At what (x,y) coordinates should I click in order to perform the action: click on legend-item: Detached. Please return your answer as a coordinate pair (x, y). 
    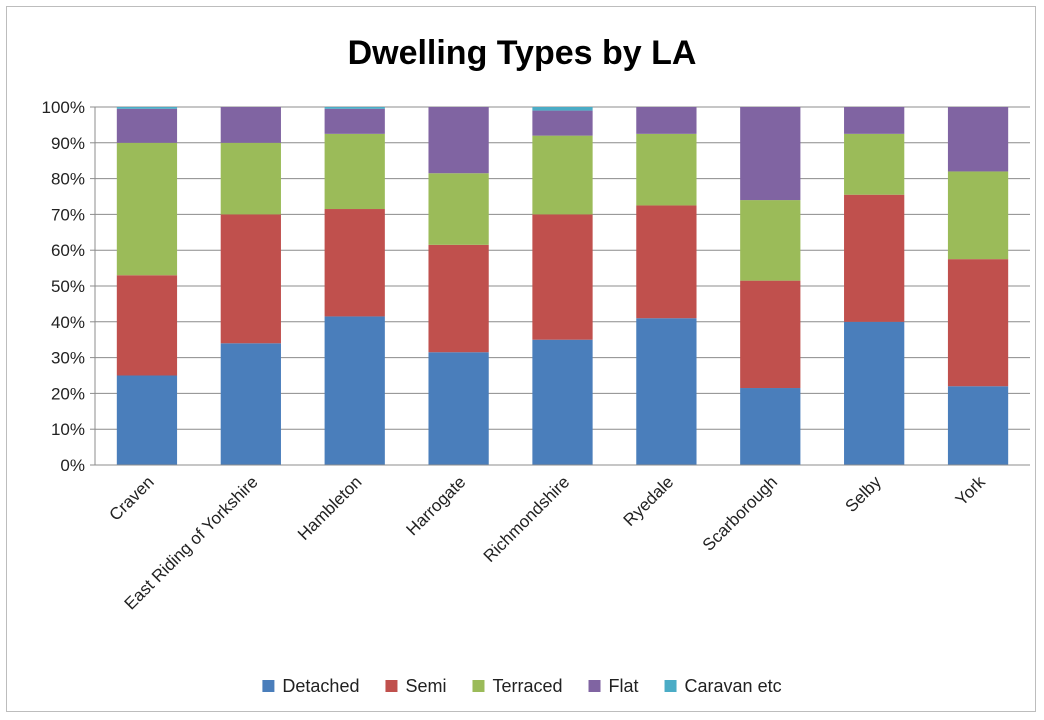
    Looking at the image, I should click on (310, 686).